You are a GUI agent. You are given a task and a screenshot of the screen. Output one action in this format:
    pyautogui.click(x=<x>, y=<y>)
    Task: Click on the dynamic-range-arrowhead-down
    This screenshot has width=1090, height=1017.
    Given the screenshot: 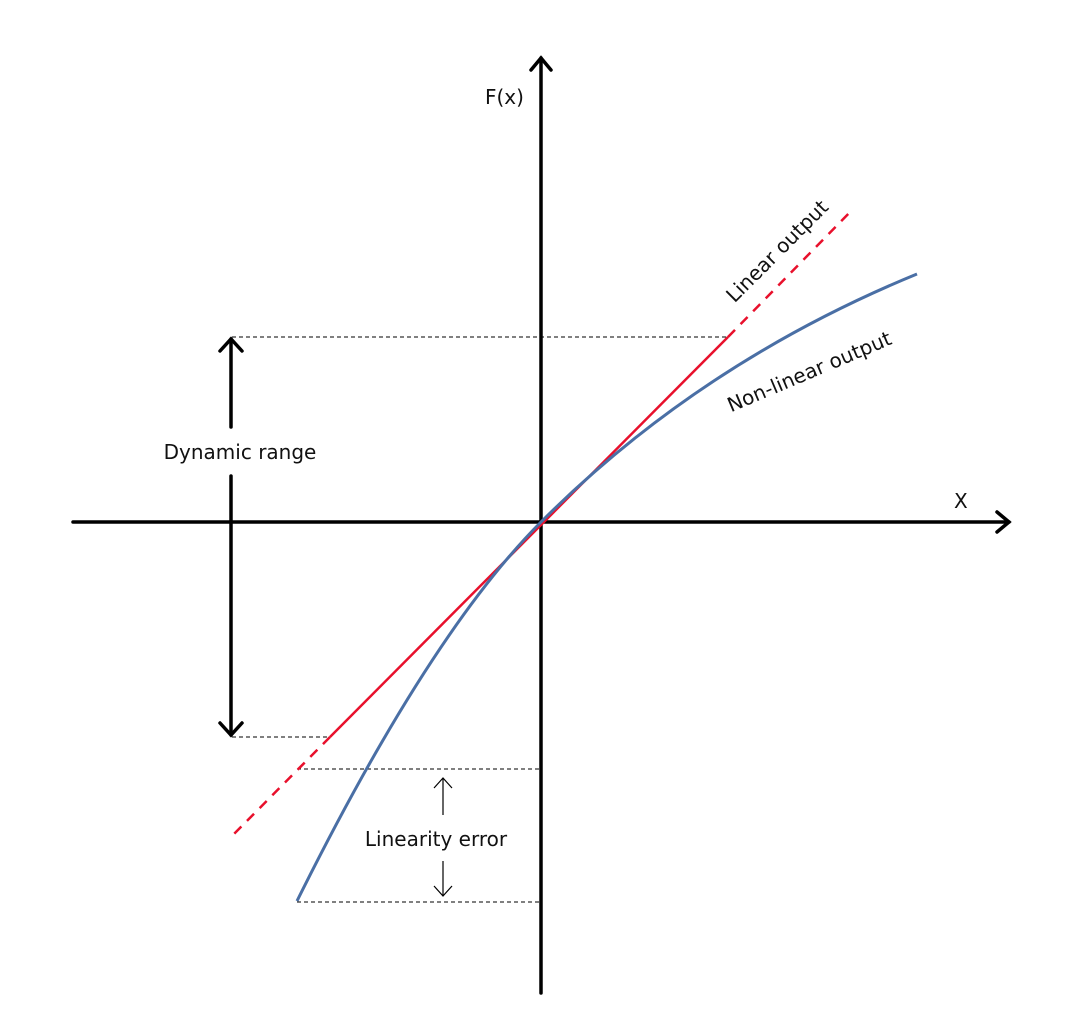 What is the action you would take?
    pyautogui.click(x=231, y=729)
    